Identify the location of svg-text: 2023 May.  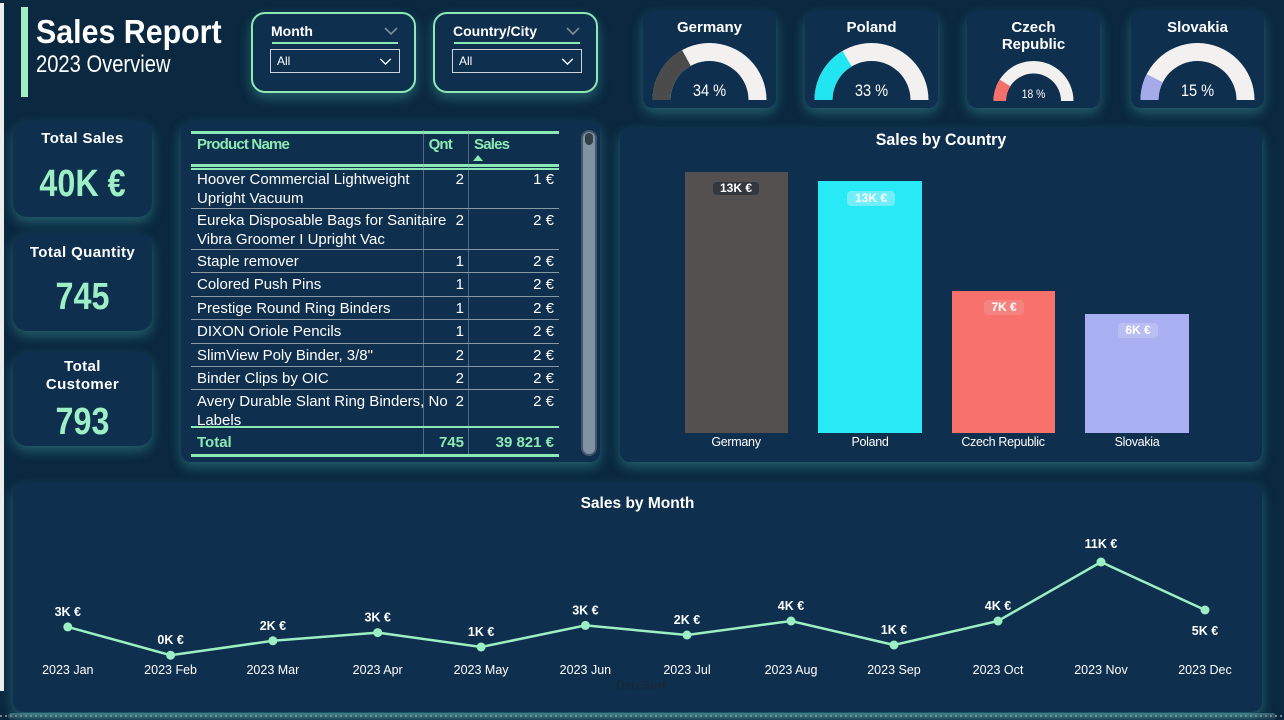
(482, 670).